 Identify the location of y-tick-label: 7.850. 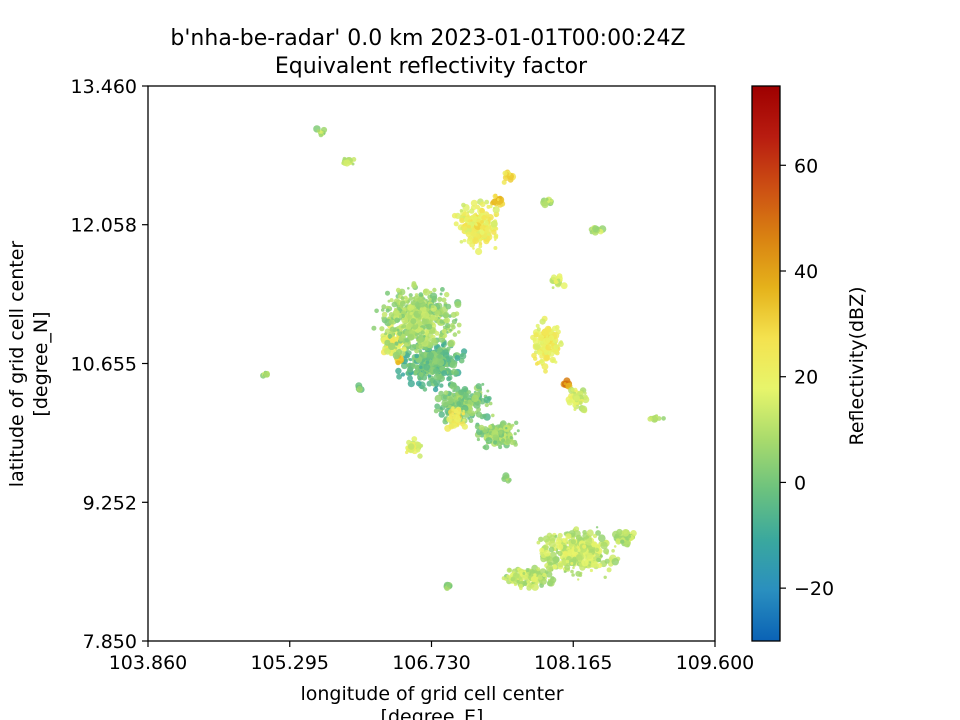
(110, 642).